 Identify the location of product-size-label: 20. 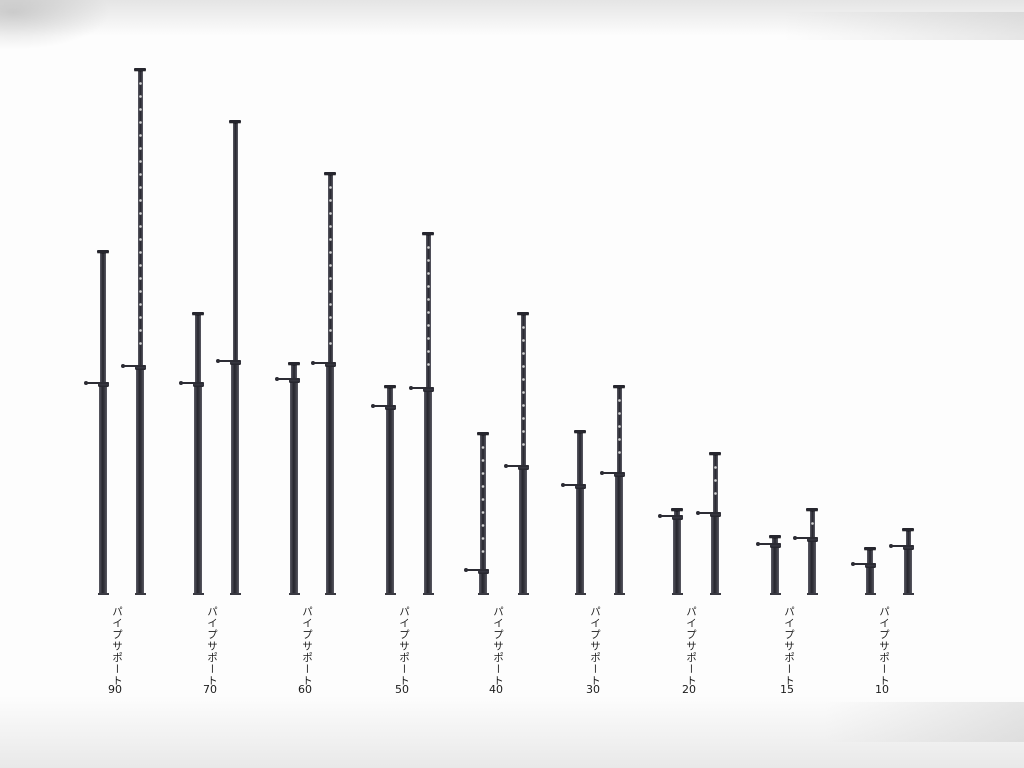
(689, 689).